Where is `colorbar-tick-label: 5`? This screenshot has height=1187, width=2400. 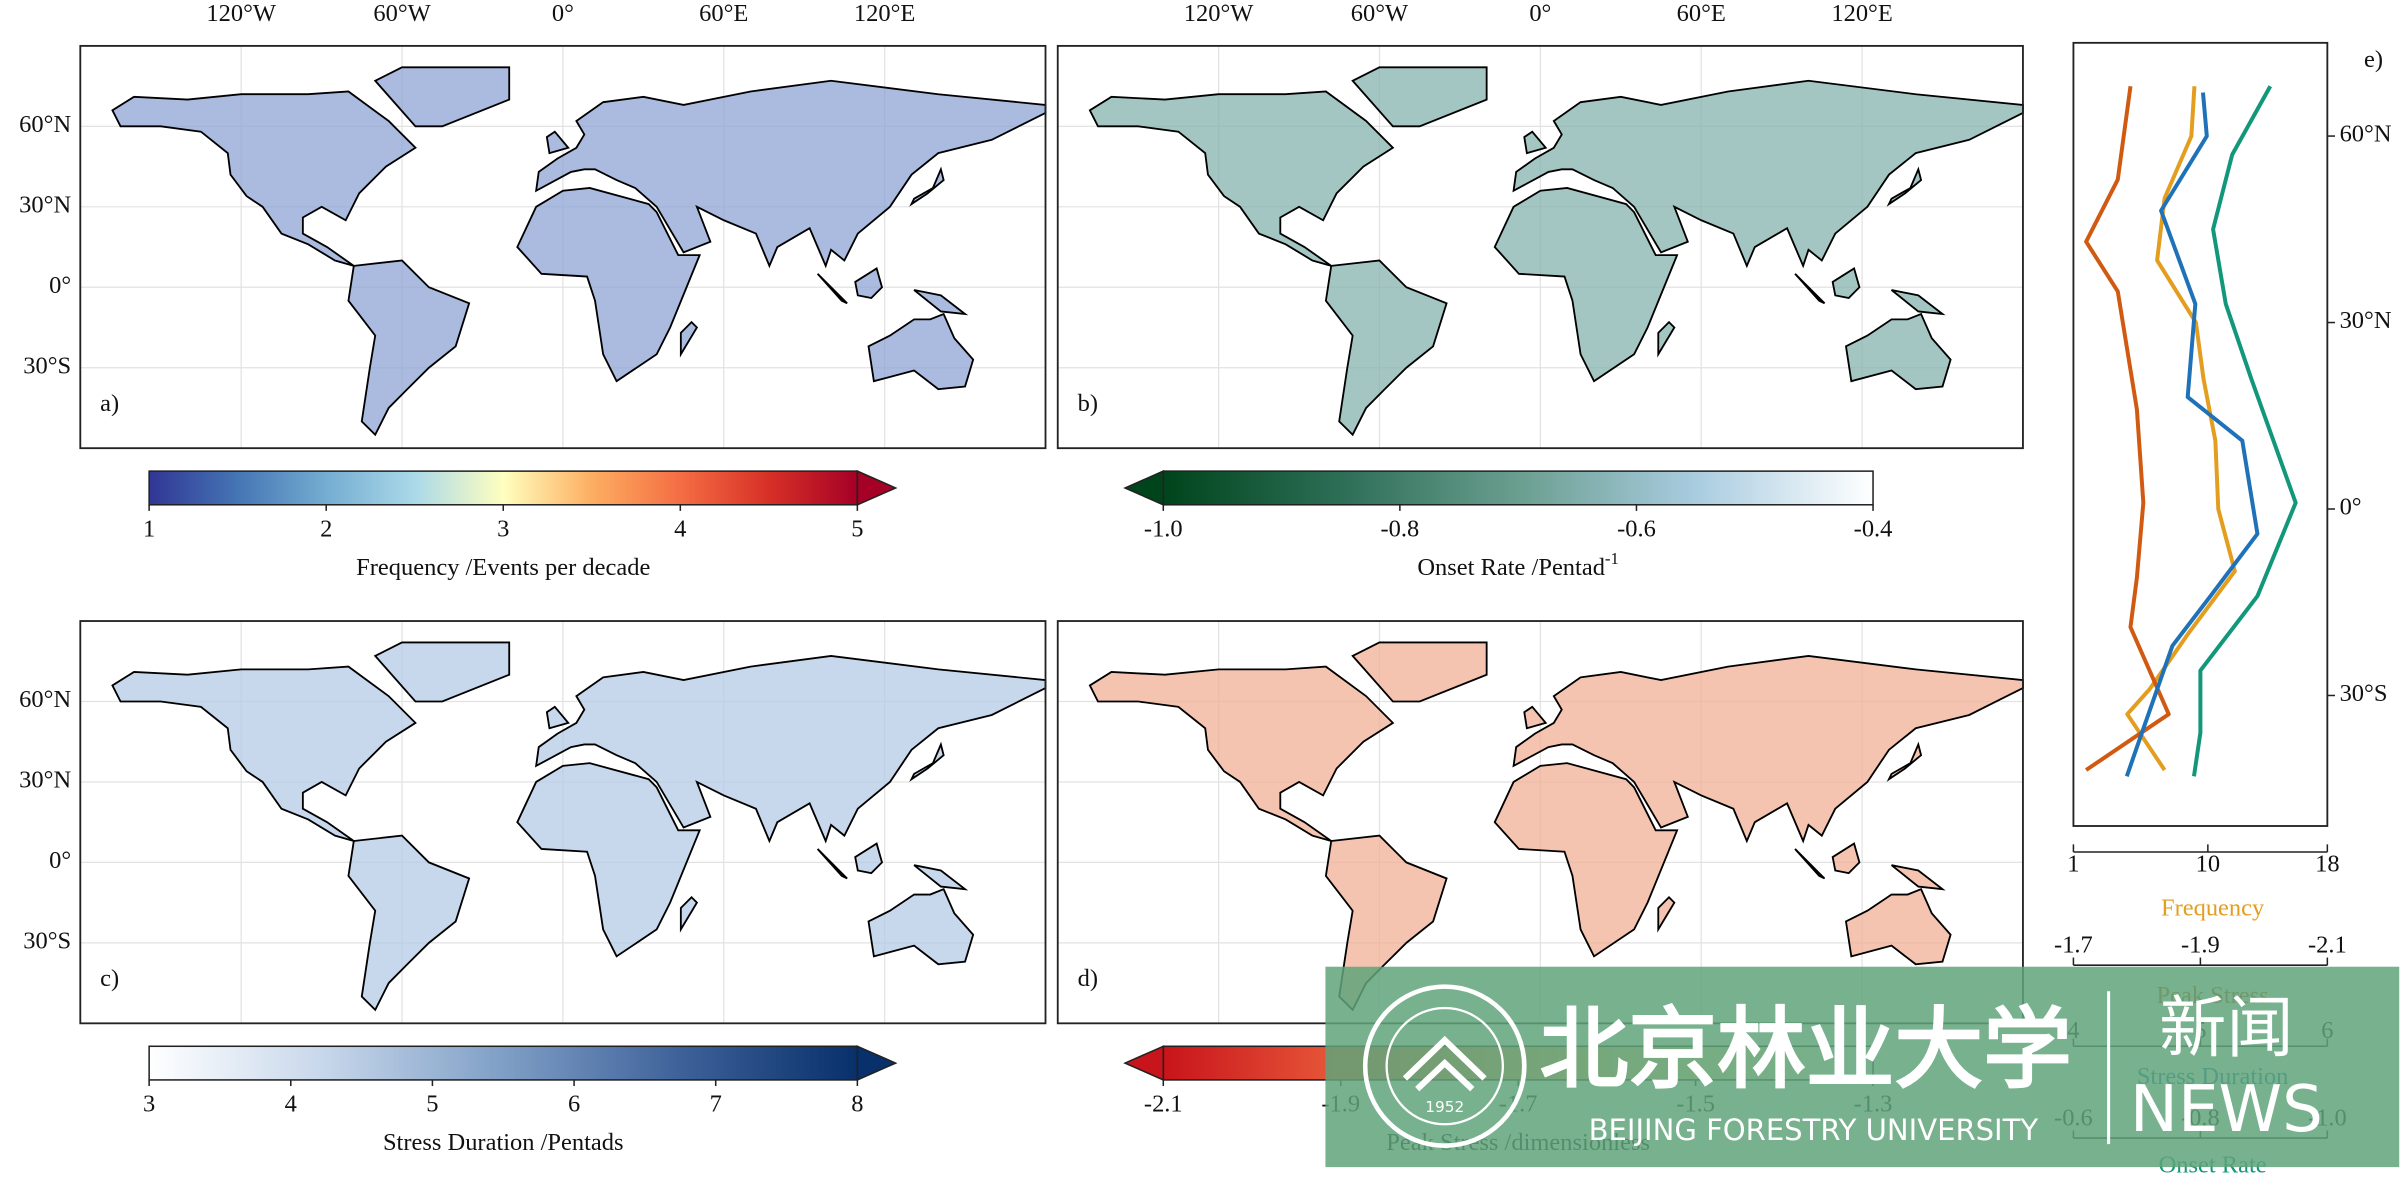
colorbar-tick-label: 5 is located at coordinates (432, 1104).